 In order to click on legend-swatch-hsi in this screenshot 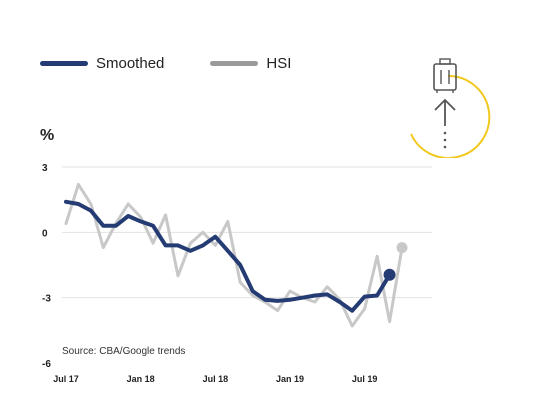, I will do `click(234, 63)`.